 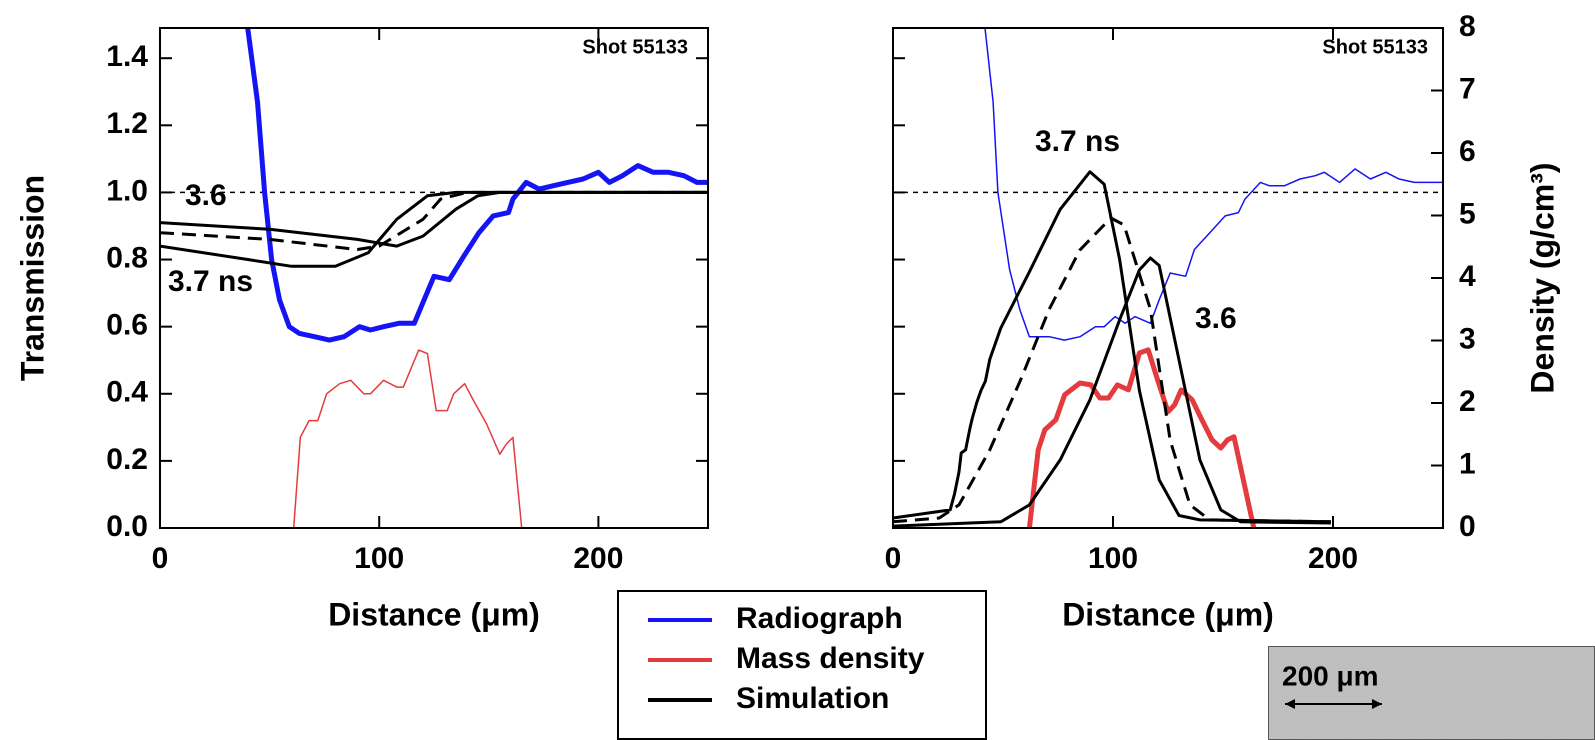 What do you see at coordinates (127, 56) in the screenshot?
I see `y-tick-label: 1.4` at bounding box center [127, 56].